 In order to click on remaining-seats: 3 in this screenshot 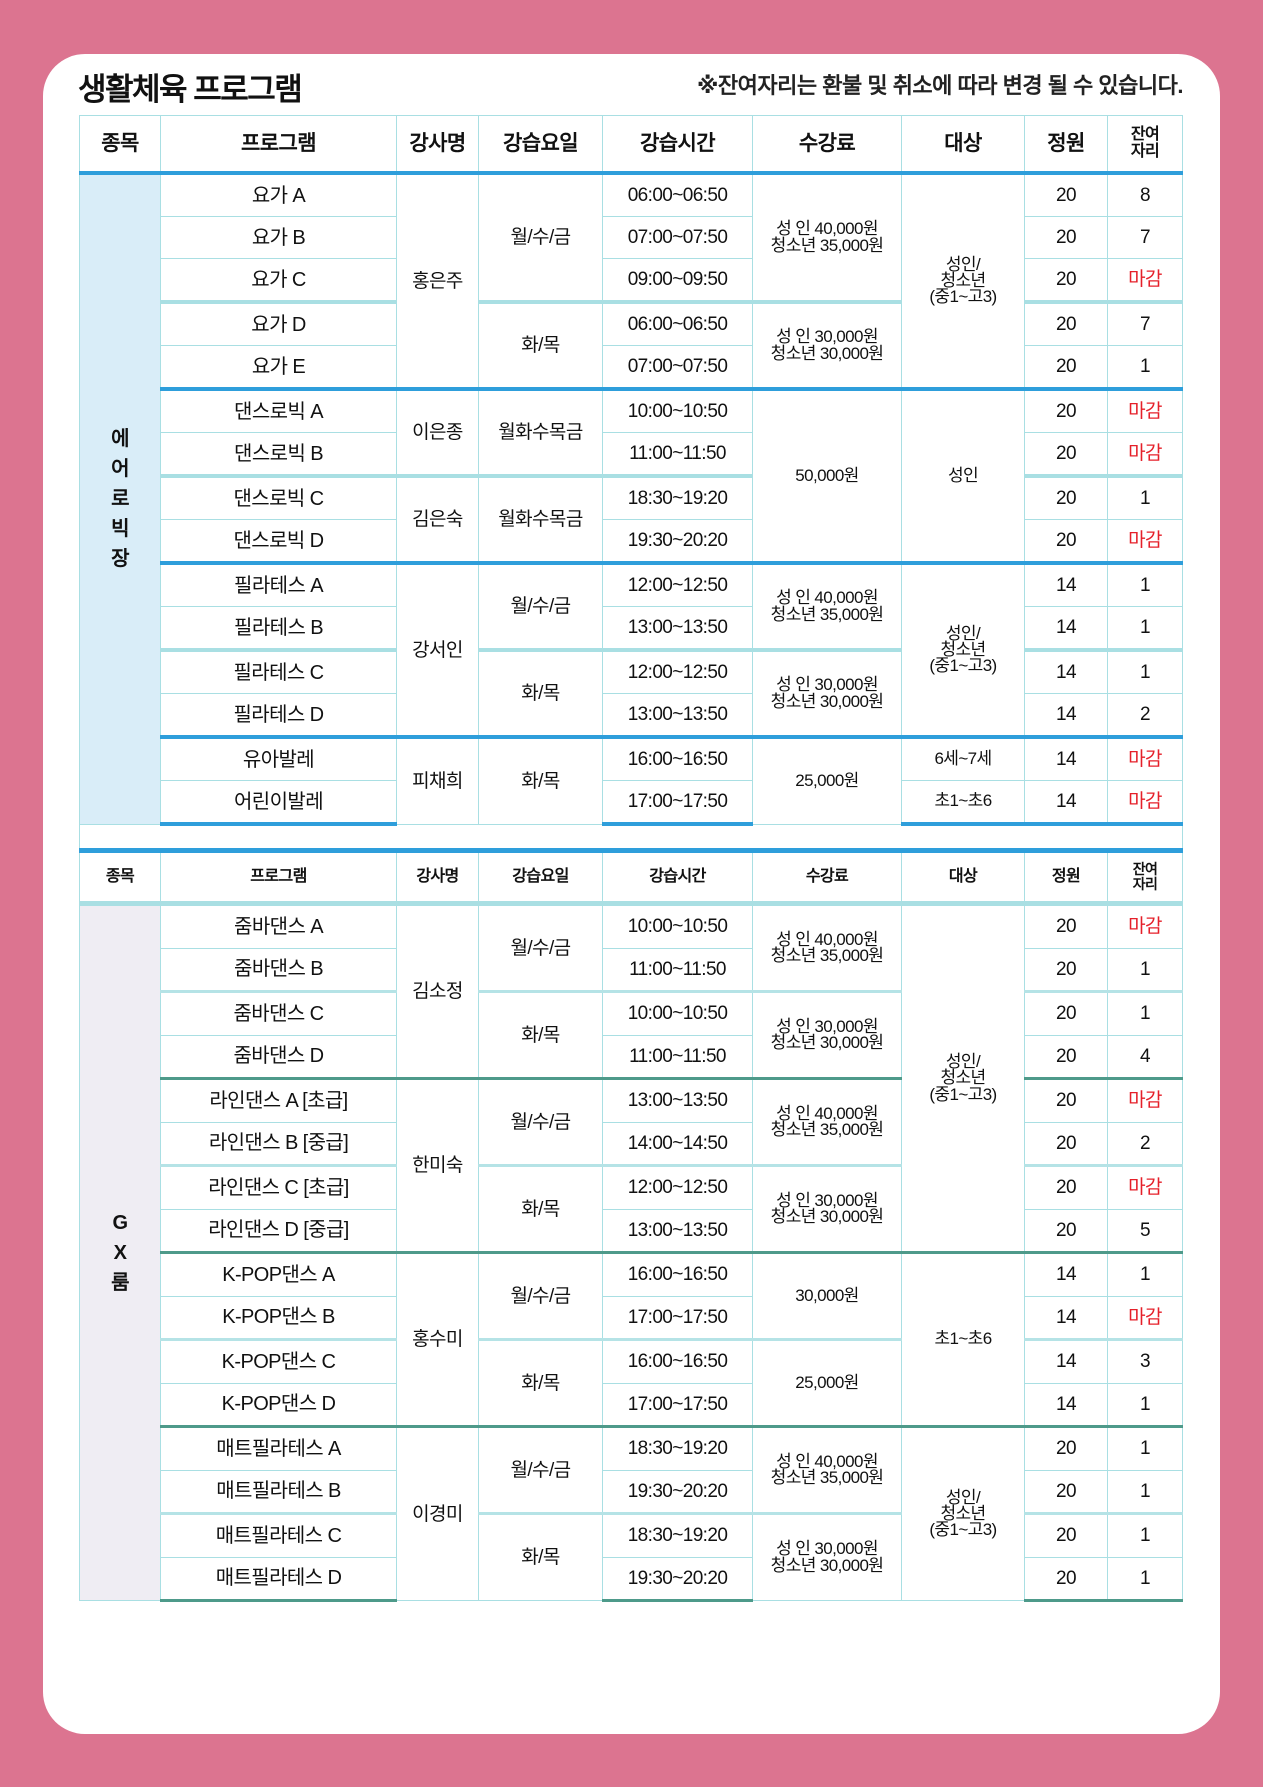, I will do `click(1145, 1361)`.